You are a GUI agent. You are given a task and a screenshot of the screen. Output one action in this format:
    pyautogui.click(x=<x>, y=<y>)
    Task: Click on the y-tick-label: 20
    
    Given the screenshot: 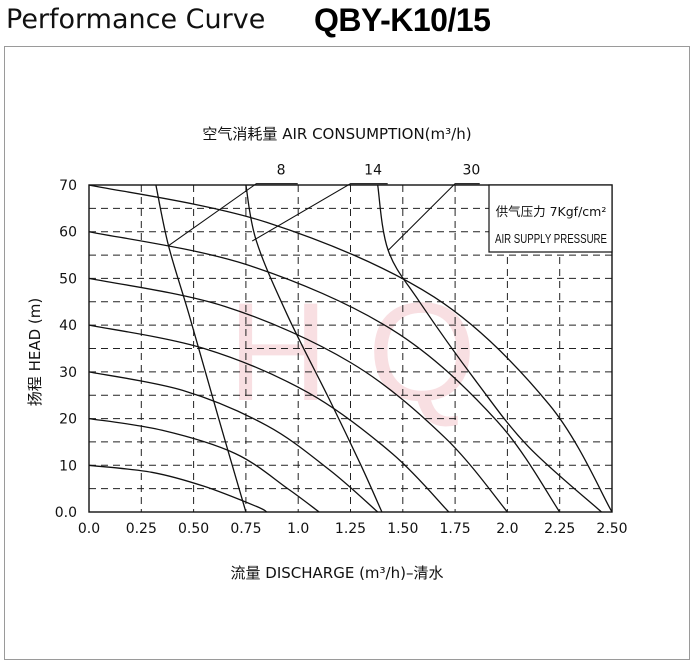 What is the action you would take?
    pyautogui.click(x=68, y=420)
    